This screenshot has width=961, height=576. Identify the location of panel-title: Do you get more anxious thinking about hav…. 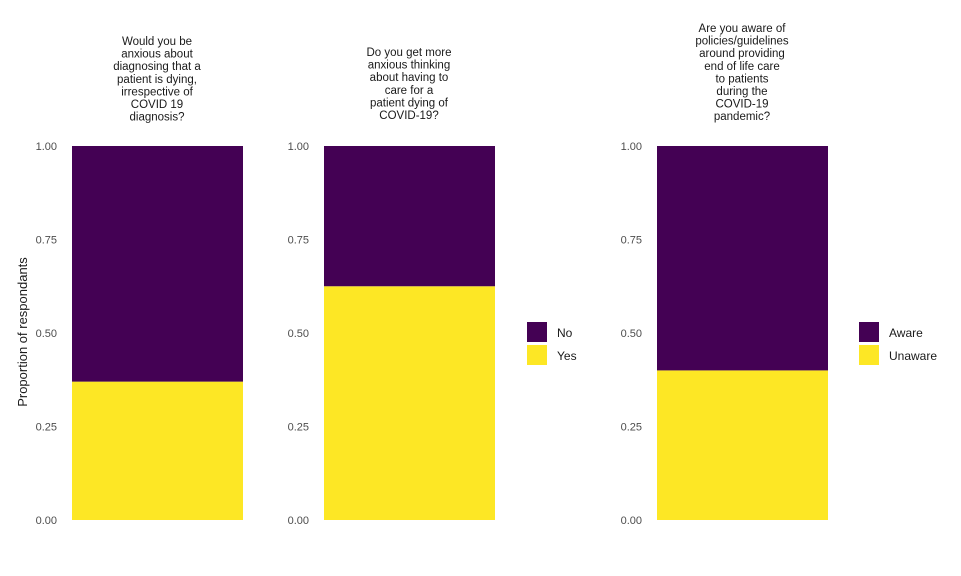
(408, 84).